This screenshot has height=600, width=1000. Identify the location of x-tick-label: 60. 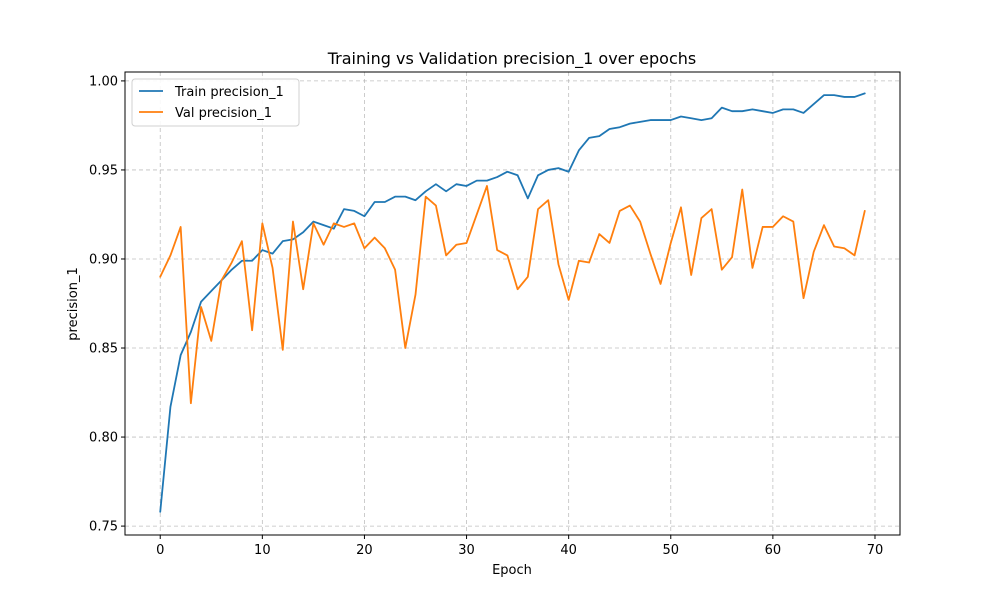
(773, 550).